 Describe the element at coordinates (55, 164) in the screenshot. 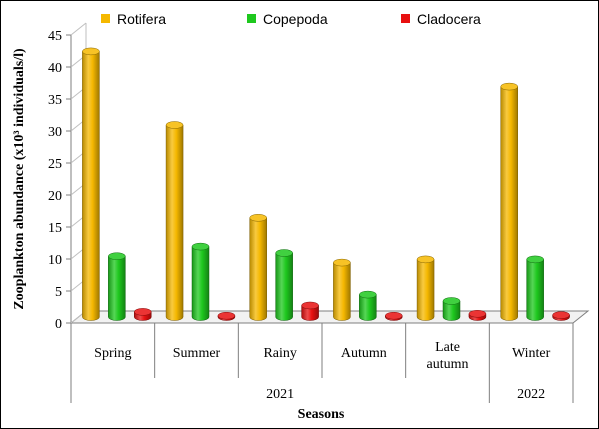

I see `y-tick-label: 25` at that location.